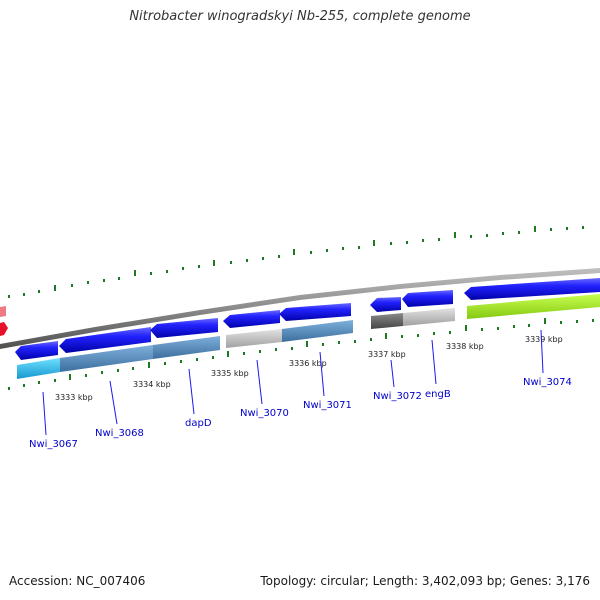 This screenshot has height=600, width=600. Describe the element at coordinates (53, 444) in the screenshot. I see `gene-label-nwi-3067: Nwi_3067` at that location.